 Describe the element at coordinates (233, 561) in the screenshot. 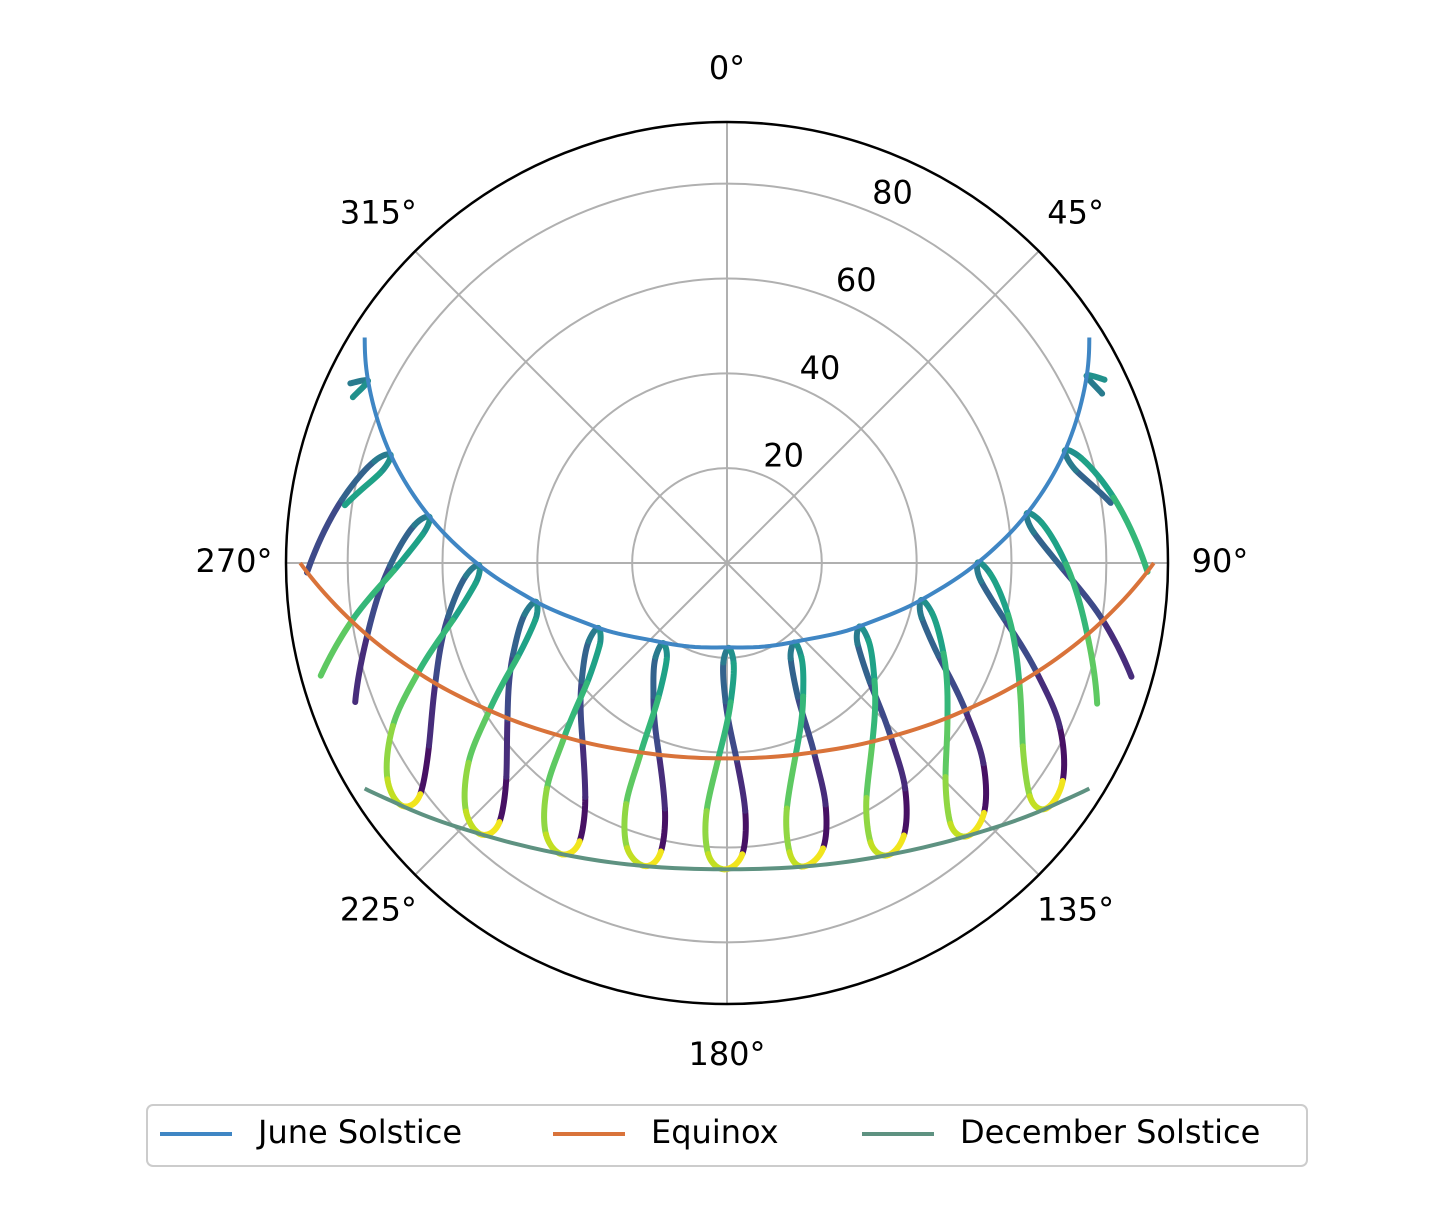

I see `theta-tick-label: 270°` at that location.